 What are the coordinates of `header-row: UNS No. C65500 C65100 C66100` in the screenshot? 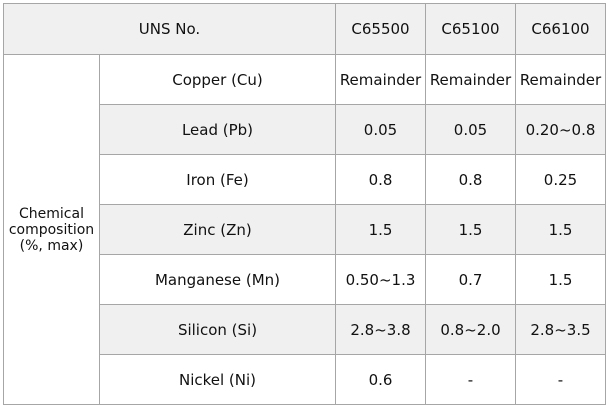 It's located at (304, 29).